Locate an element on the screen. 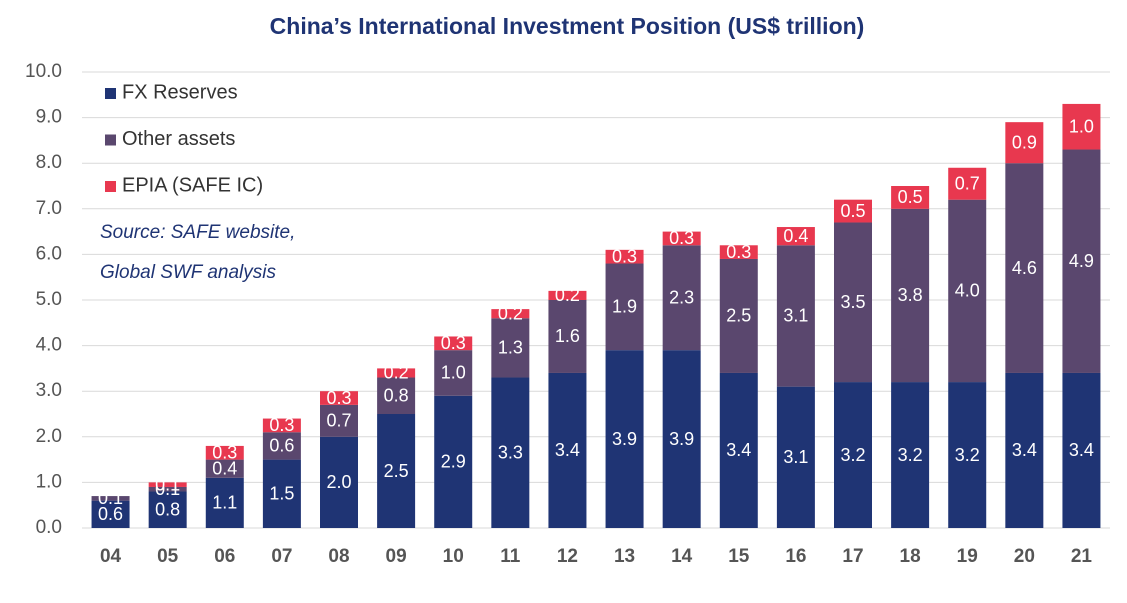 The image size is (1127, 603). data-label: 1.5 is located at coordinates (281, 494).